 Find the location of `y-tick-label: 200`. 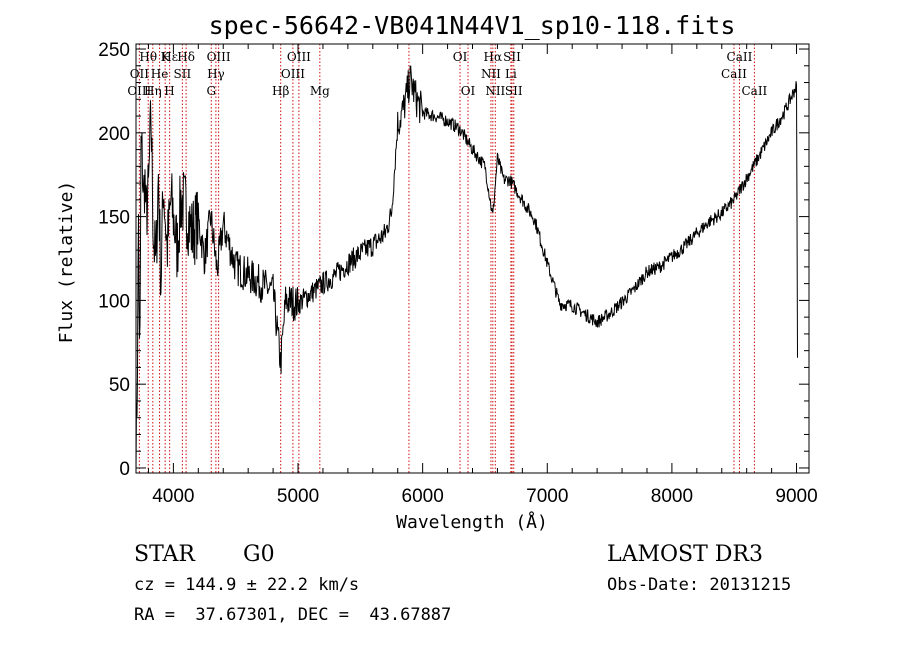

y-tick-label: 200 is located at coordinates (114, 134).